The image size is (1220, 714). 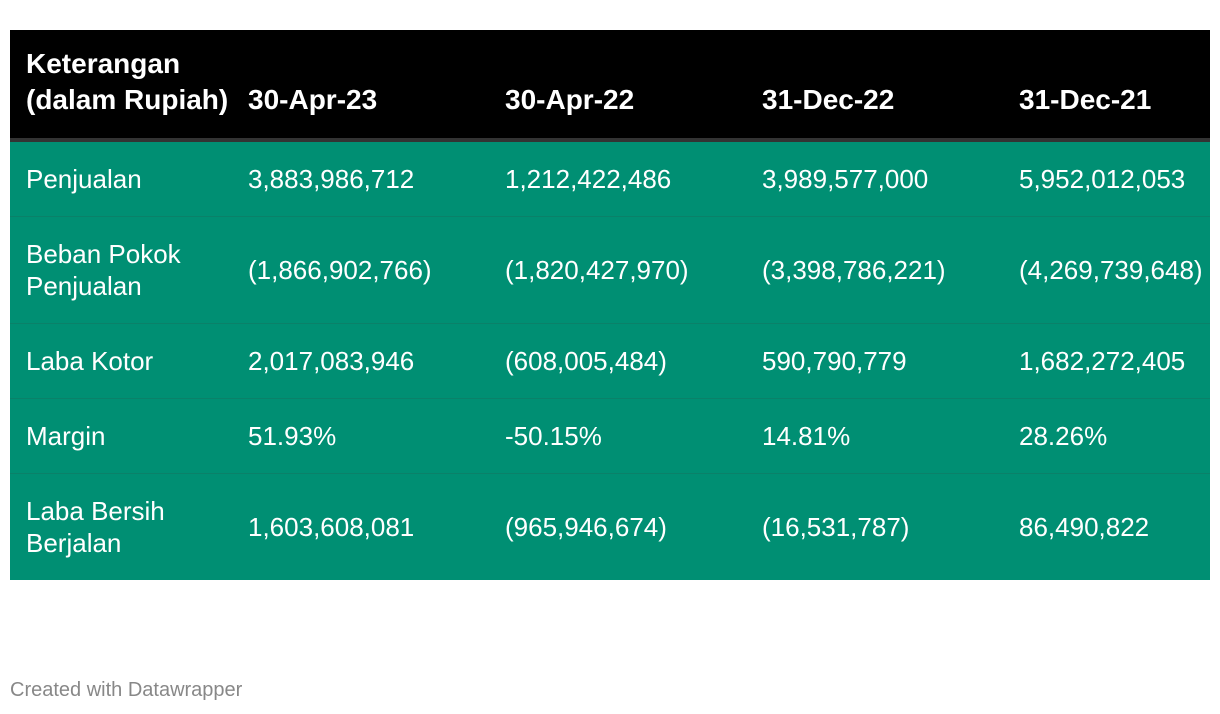 I want to click on table-cell: 14.81%, so click(x=874, y=436).